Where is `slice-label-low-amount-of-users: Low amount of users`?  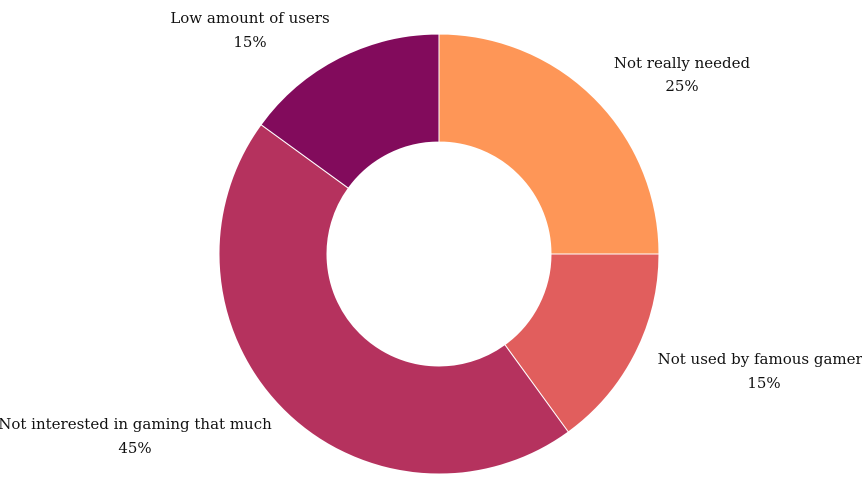 slice-label-low-amount-of-users: Low amount of users is located at coordinates (249, 18).